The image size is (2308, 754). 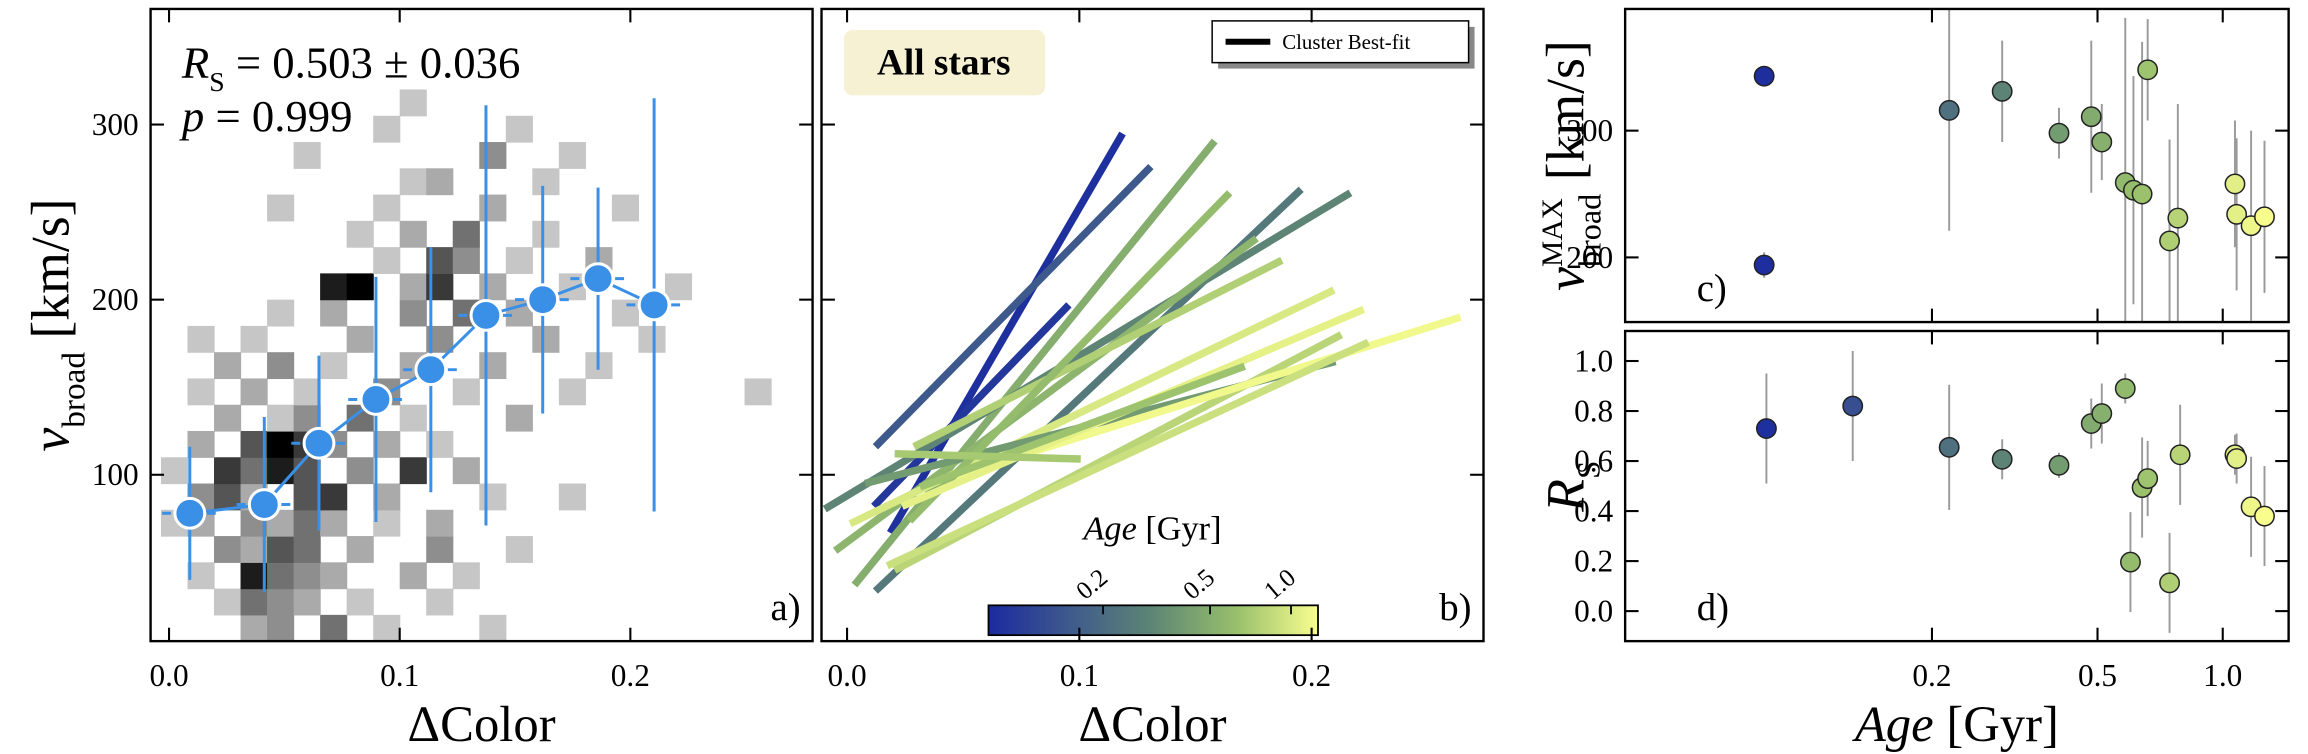 What do you see at coordinates (1593, 360) in the screenshot?
I see `y-tick-label: 1.0` at bounding box center [1593, 360].